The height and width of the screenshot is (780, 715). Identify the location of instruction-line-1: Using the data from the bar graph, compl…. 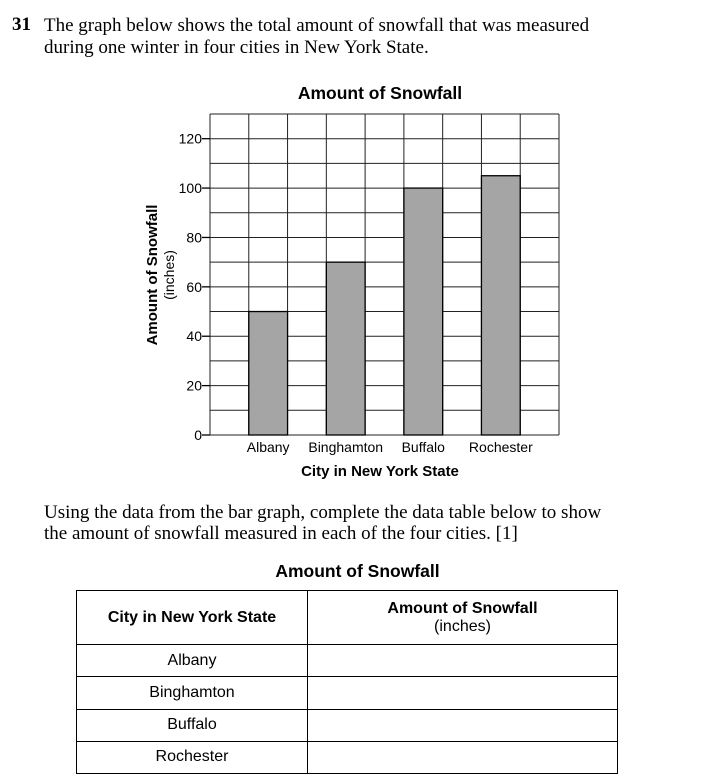
(323, 512).